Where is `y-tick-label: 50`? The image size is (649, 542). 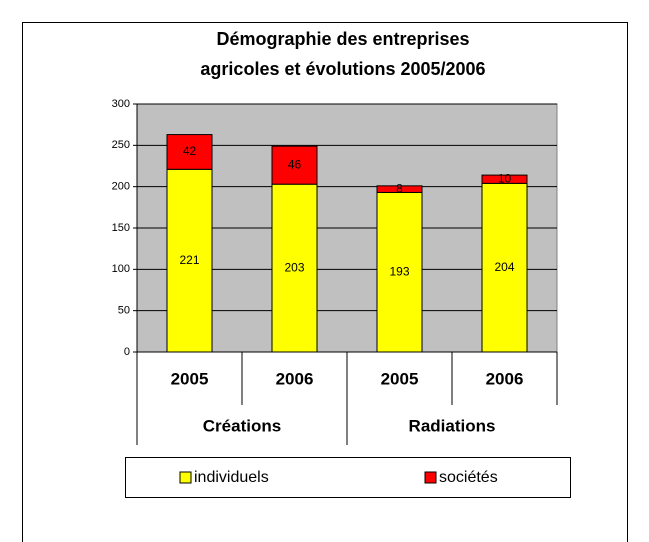
y-tick-label: 50 is located at coordinates (124, 311).